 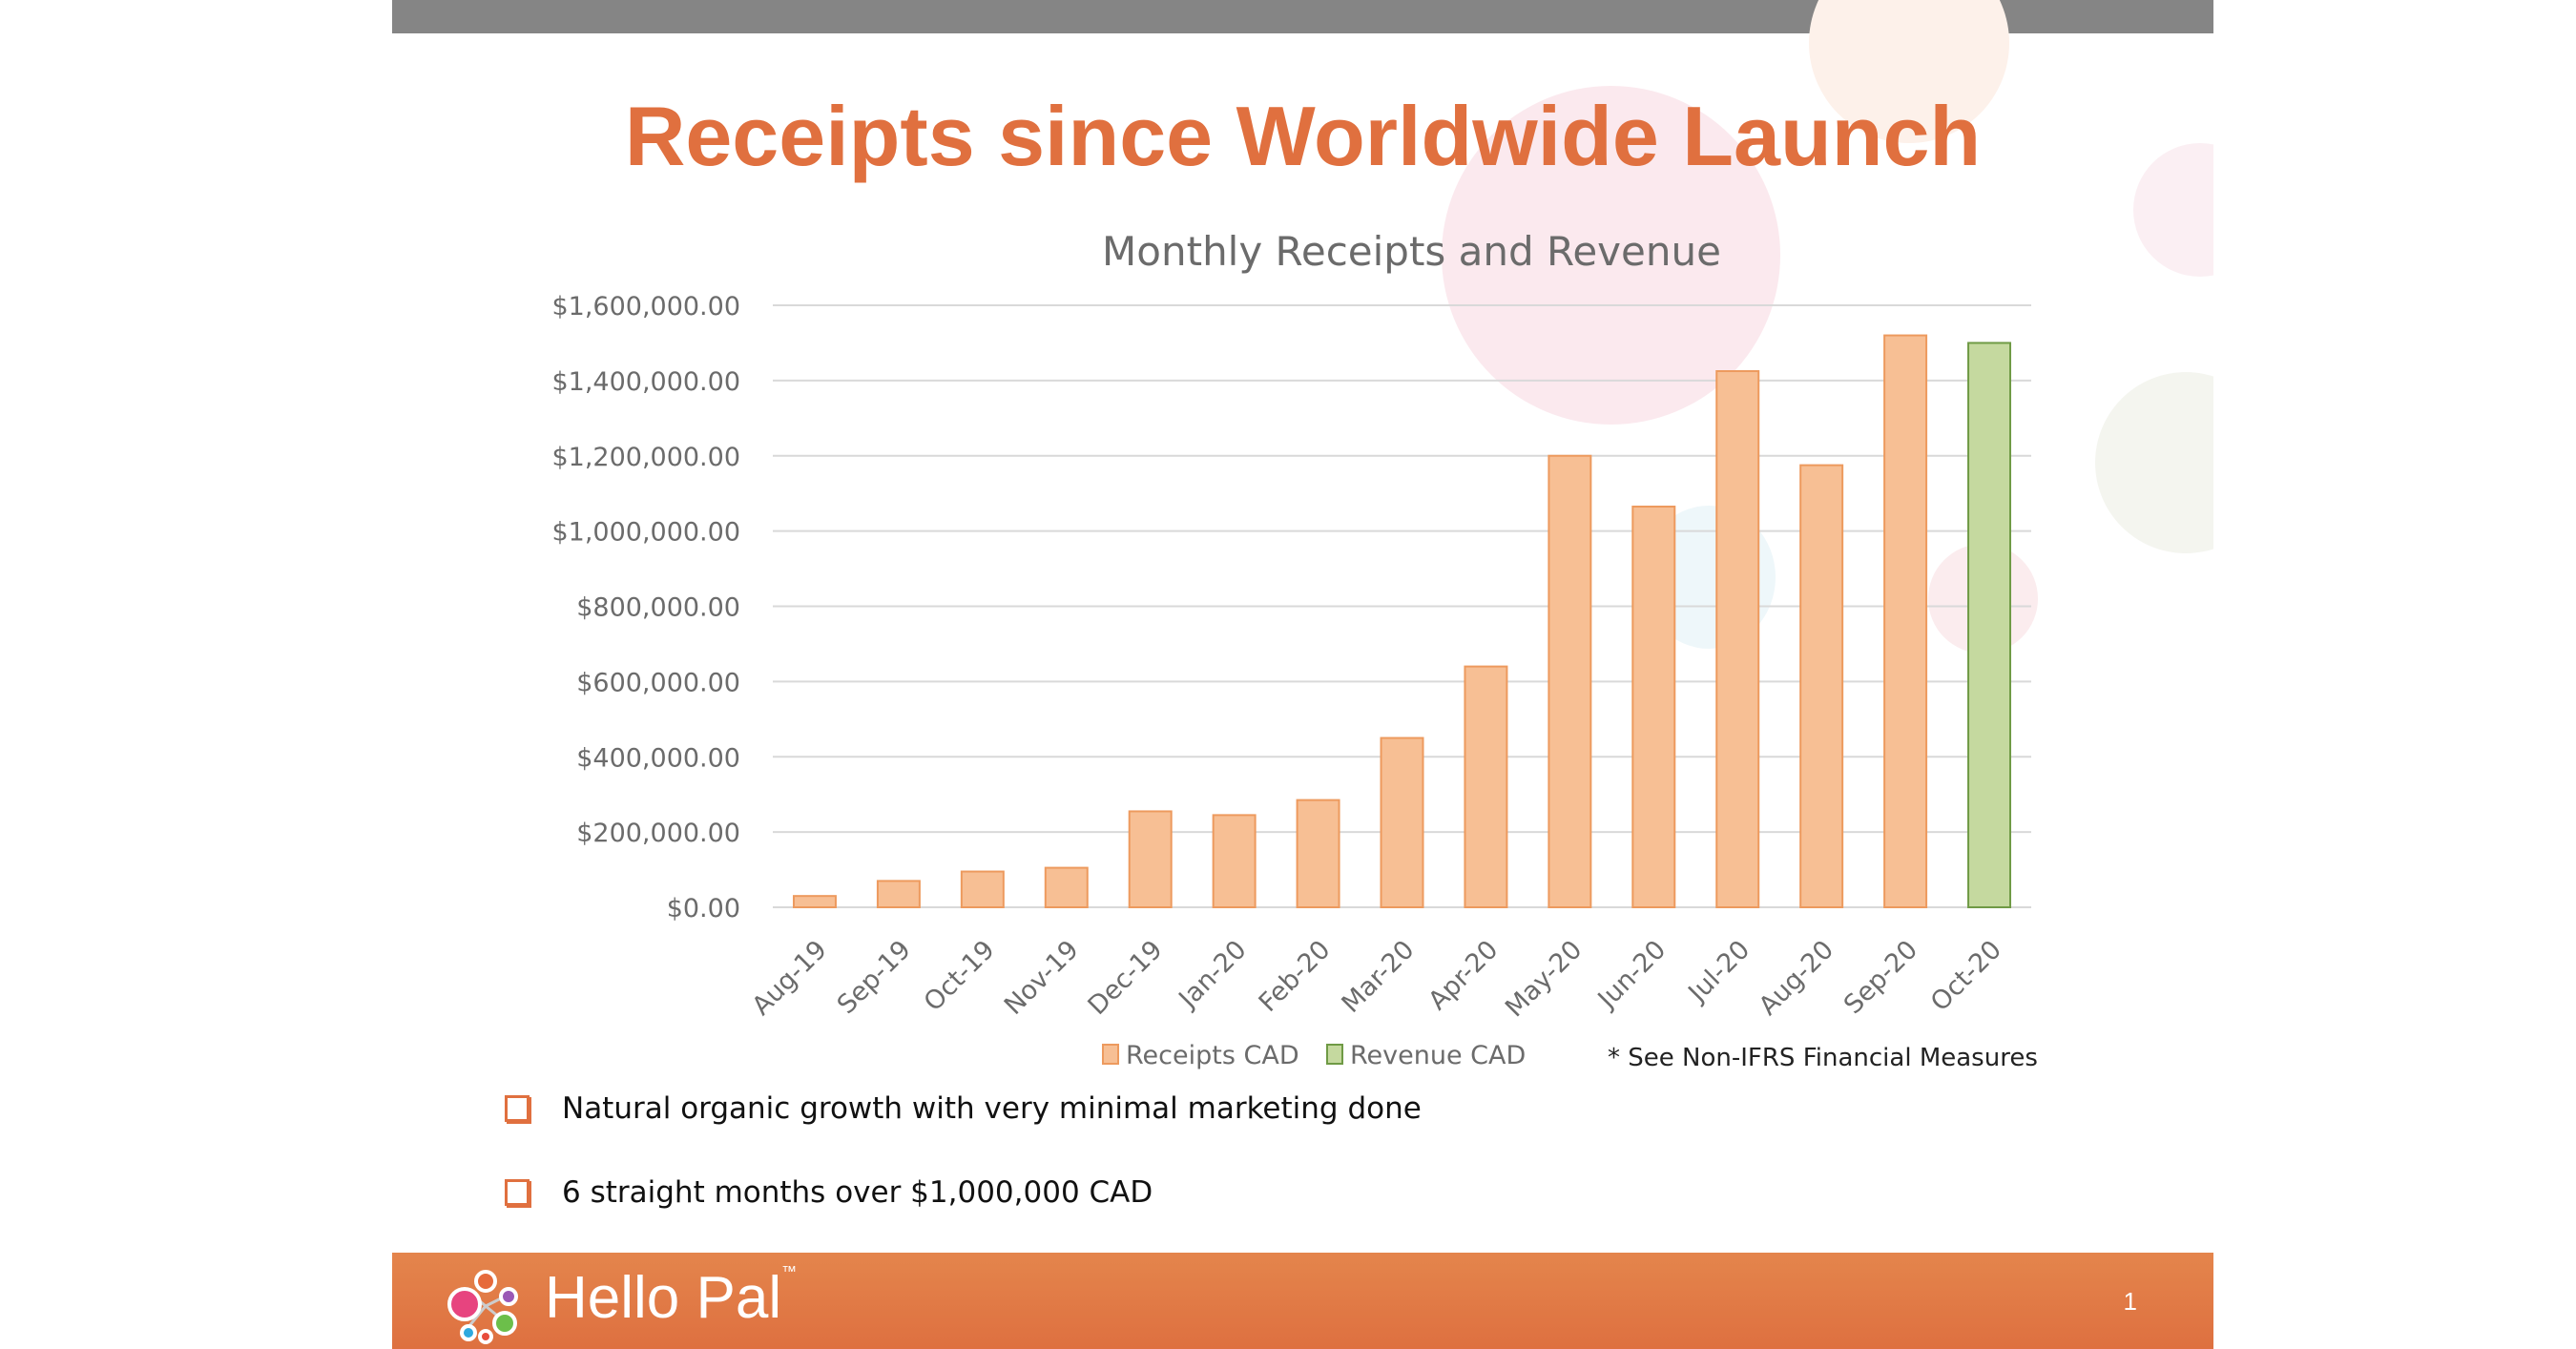 I want to click on x-tick-label: Oct-20, so click(x=1966, y=976).